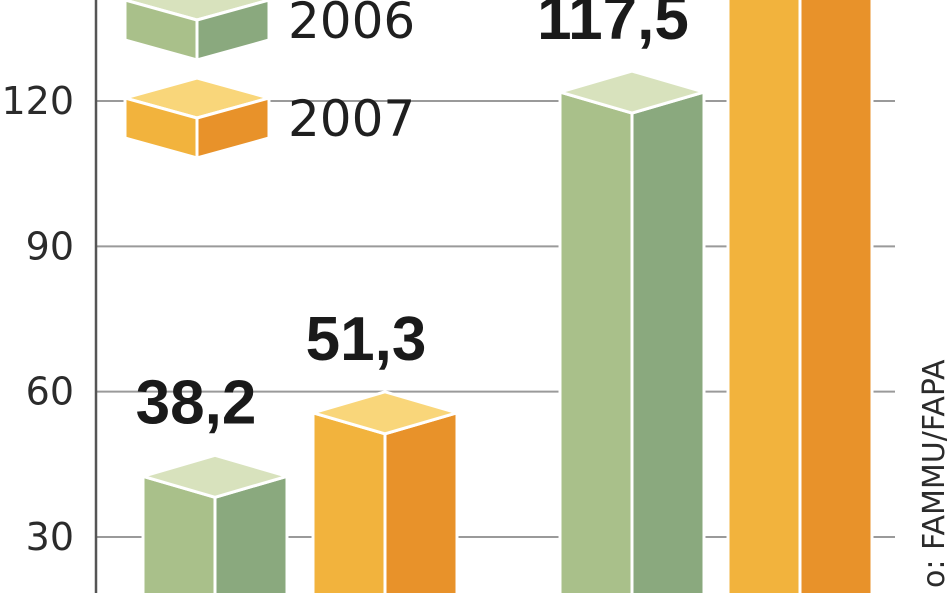 Image resolution: width=948 pixels, height=593 pixels. Describe the element at coordinates (366, 339) in the screenshot. I see `data-label-2007-0: 51,3` at that location.